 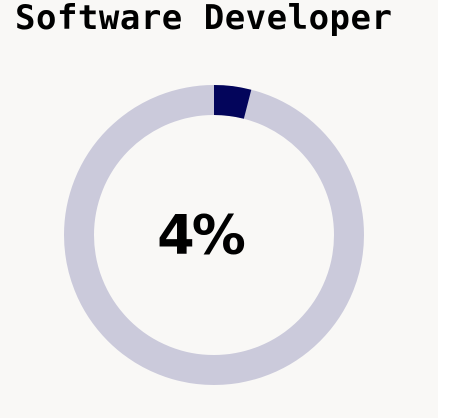 I want to click on percent-label: 4%, so click(x=201, y=235).